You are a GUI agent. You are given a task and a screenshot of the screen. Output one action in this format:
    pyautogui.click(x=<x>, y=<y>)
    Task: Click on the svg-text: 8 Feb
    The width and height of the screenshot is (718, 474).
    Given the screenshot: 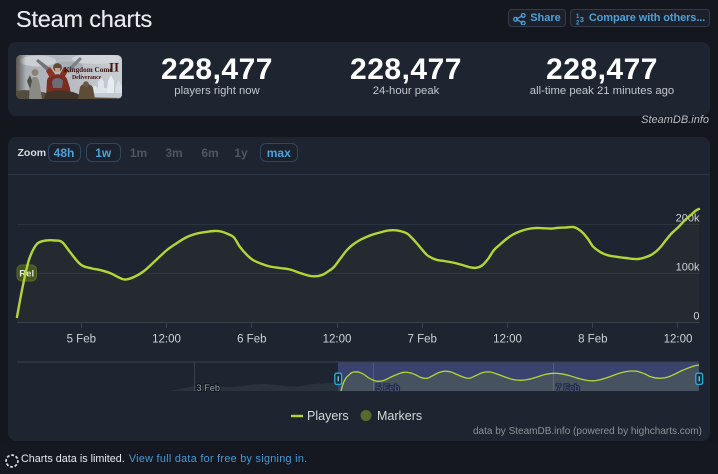 What is the action you would take?
    pyautogui.click(x=592, y=340)
    